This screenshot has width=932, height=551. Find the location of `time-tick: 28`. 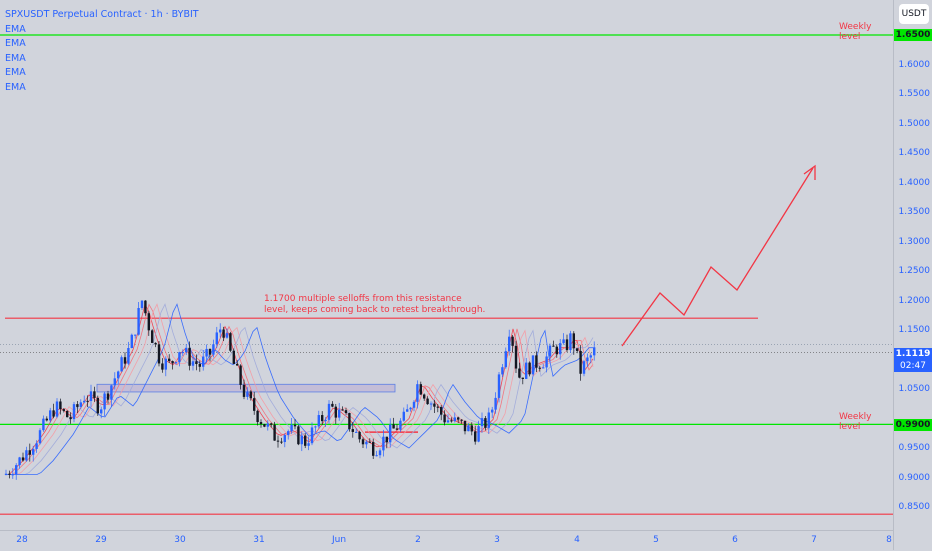

time-tick: 28 is located at coordinates (22, 540).